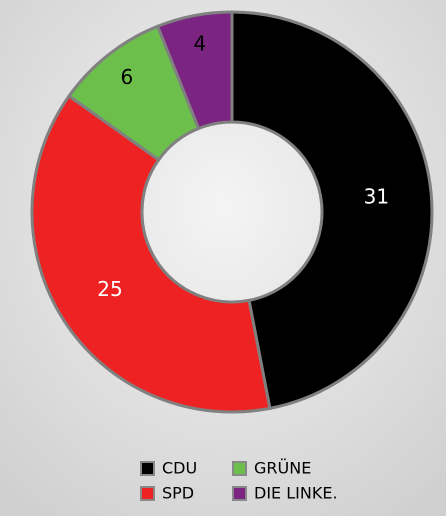 This screenshot has height=516, width=446. I want to click on legend-label: CDU, so click(179, 468).